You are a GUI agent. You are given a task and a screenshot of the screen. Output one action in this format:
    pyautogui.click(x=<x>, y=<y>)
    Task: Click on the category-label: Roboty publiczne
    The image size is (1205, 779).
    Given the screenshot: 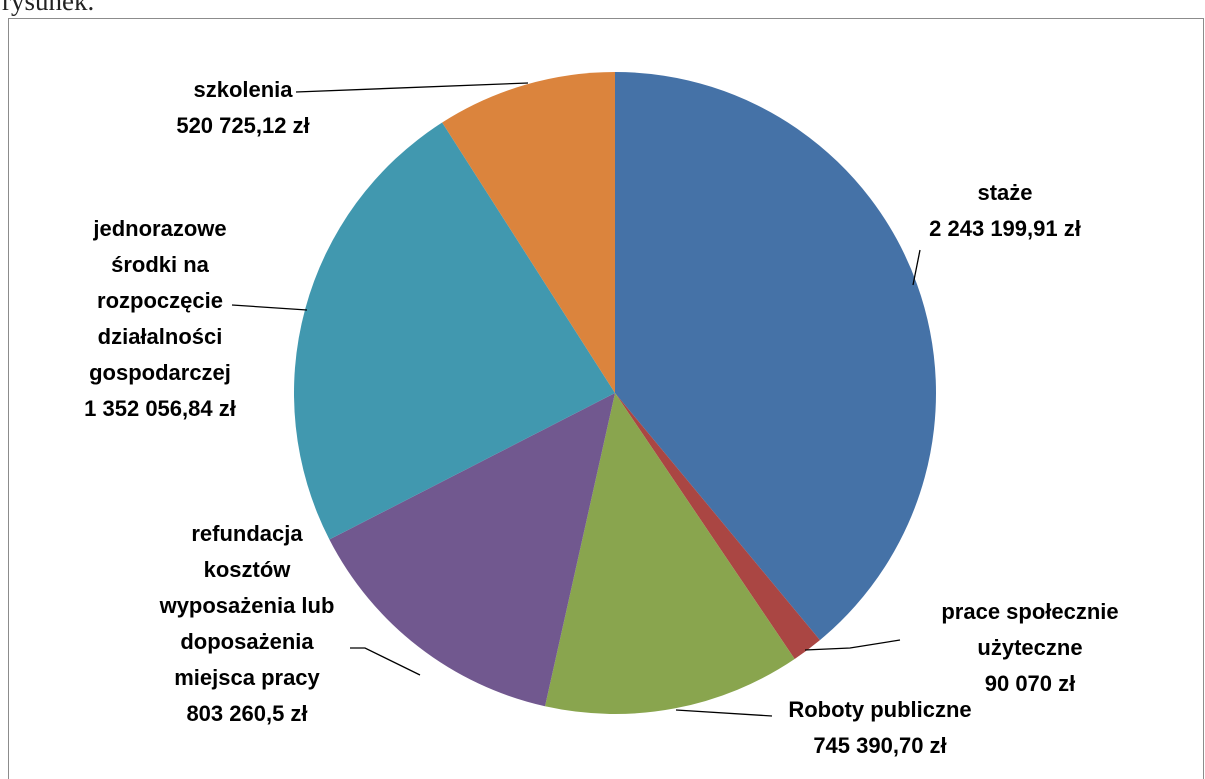 What is the action you would take?
    pyautogui.click(x=880, y=709)
    